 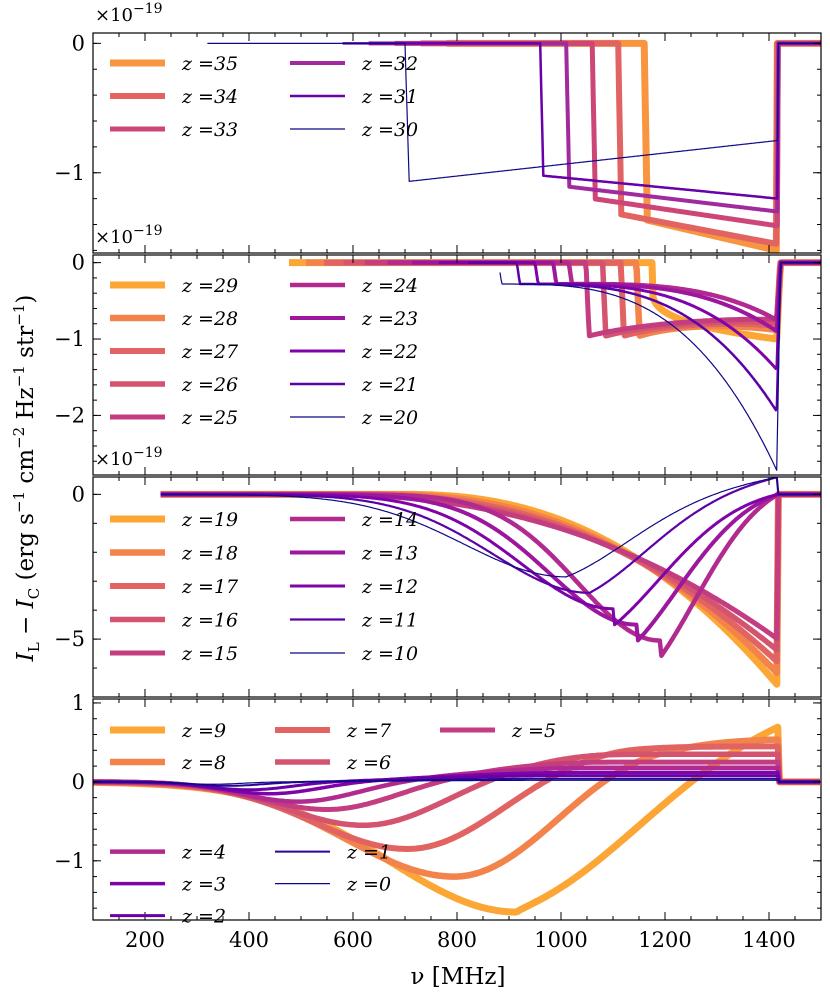 What do you see at coordinates (34, 647) in the screenshot?
I see `y-label-sub-L: L` at bounding box center [34, 647].